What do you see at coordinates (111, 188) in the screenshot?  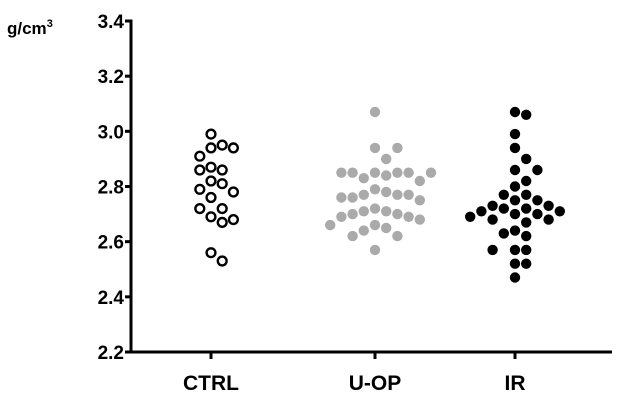 I see `y-tick-label: 2.8` at bounding box center [111, 188].